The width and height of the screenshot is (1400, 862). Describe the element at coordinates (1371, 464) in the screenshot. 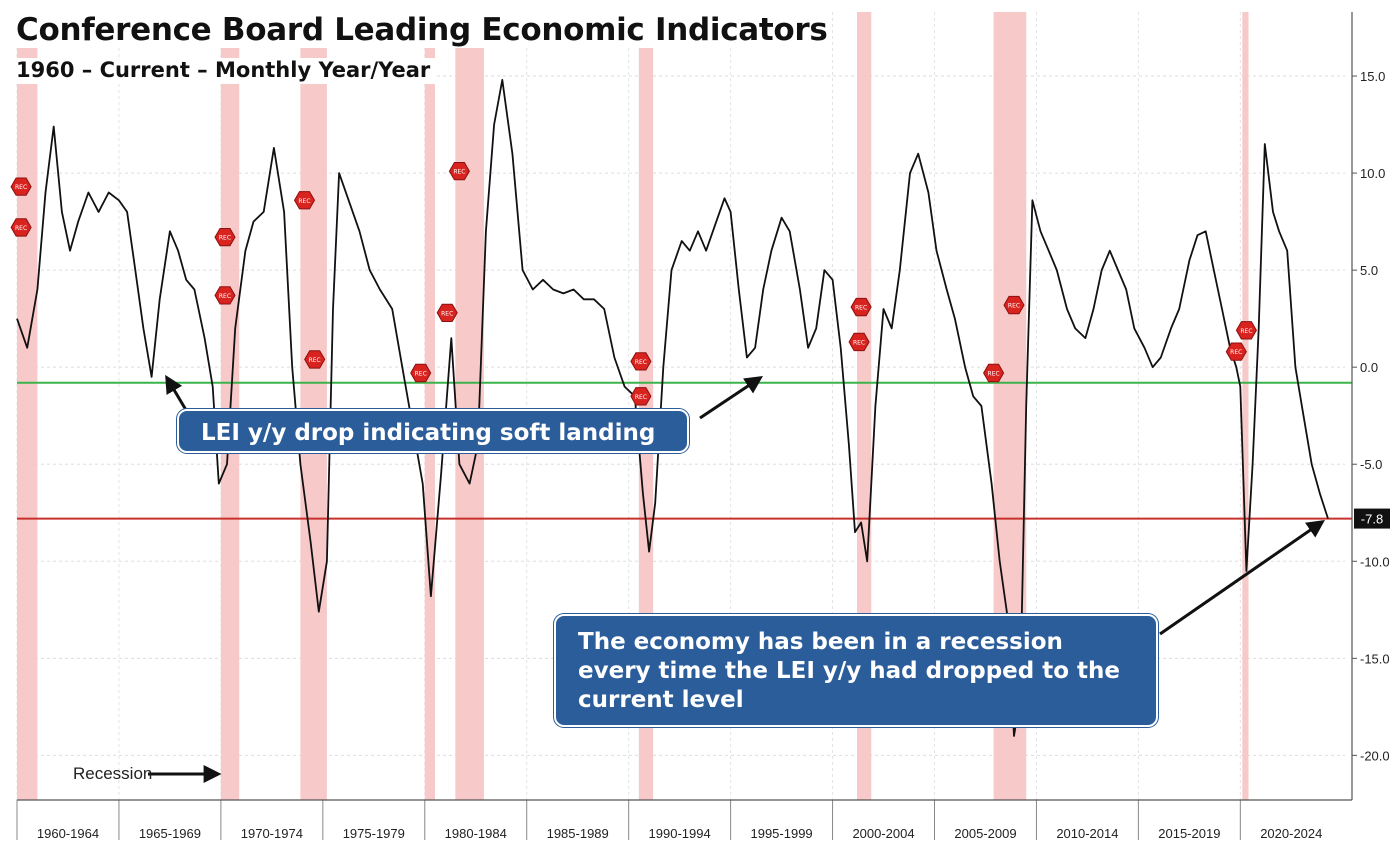

I see `y-tick-label: -5.0` at that location.